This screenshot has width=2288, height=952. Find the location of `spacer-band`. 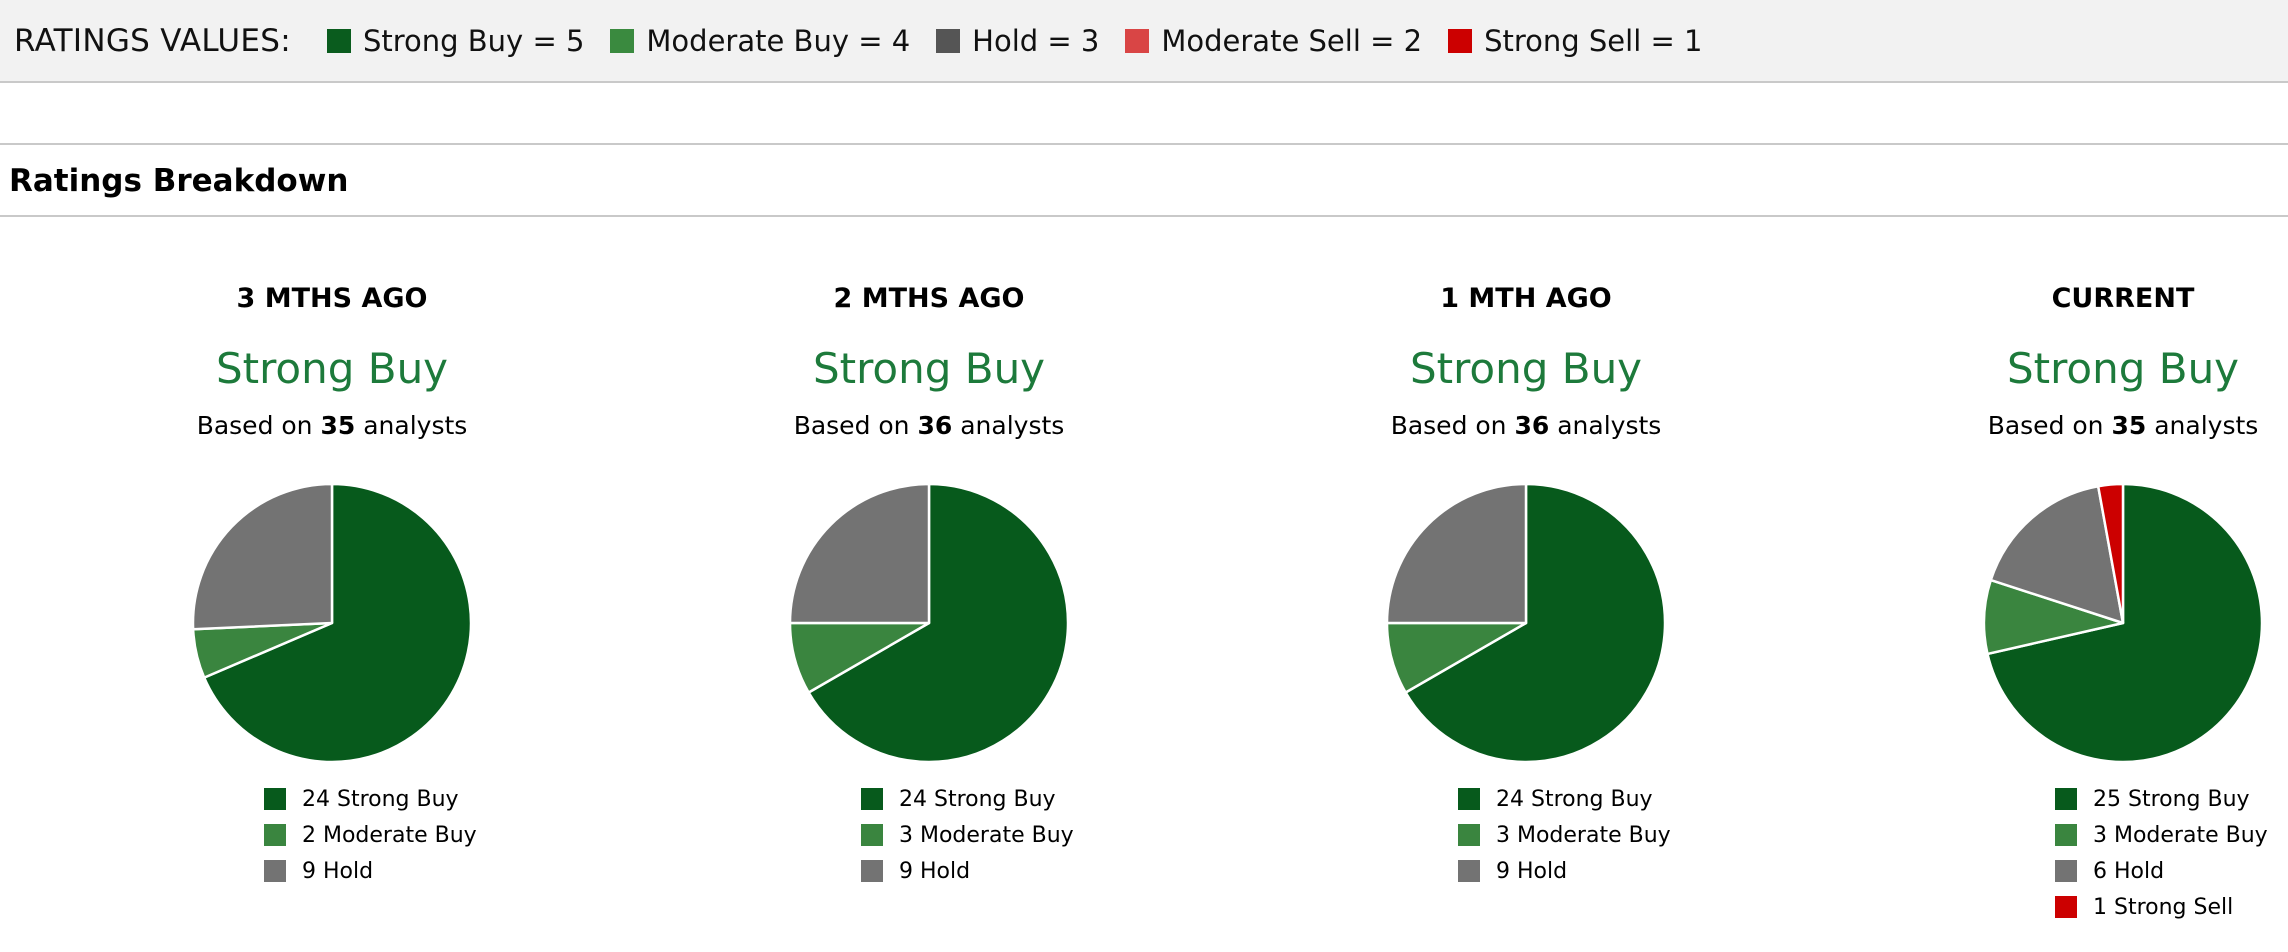

spacer-band is located at coordinates (1144, 114).